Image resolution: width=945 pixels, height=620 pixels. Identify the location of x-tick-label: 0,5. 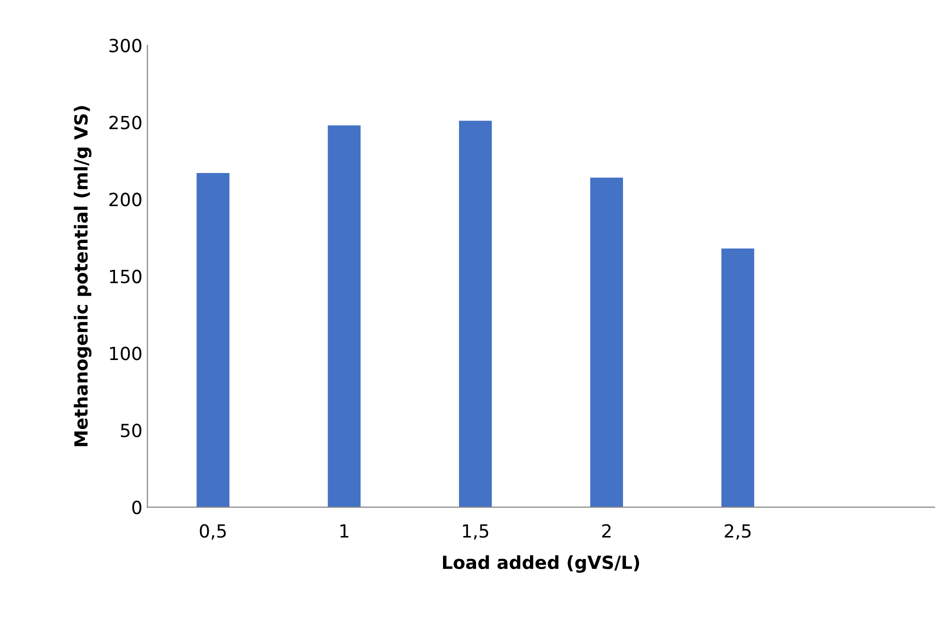
(213, 532).